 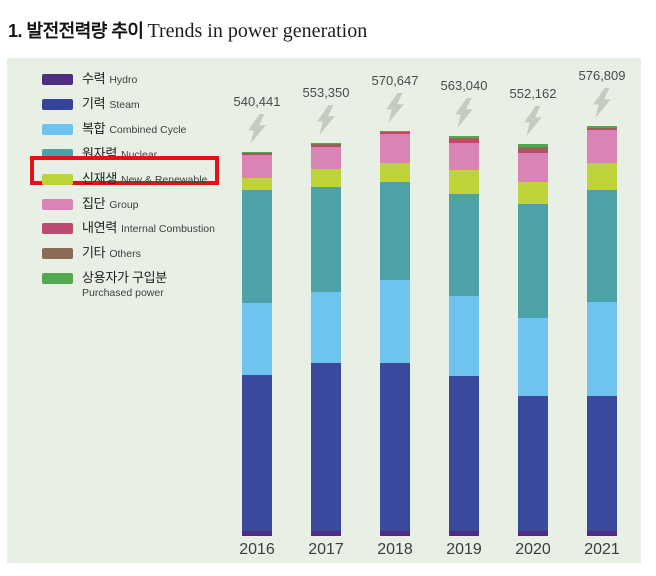 What do you see at coordinates (134, 128) in the screenshot?
I see `legend-label-combined-cycle: 복합 Combined Cycle` at bounding box center [134, 128].